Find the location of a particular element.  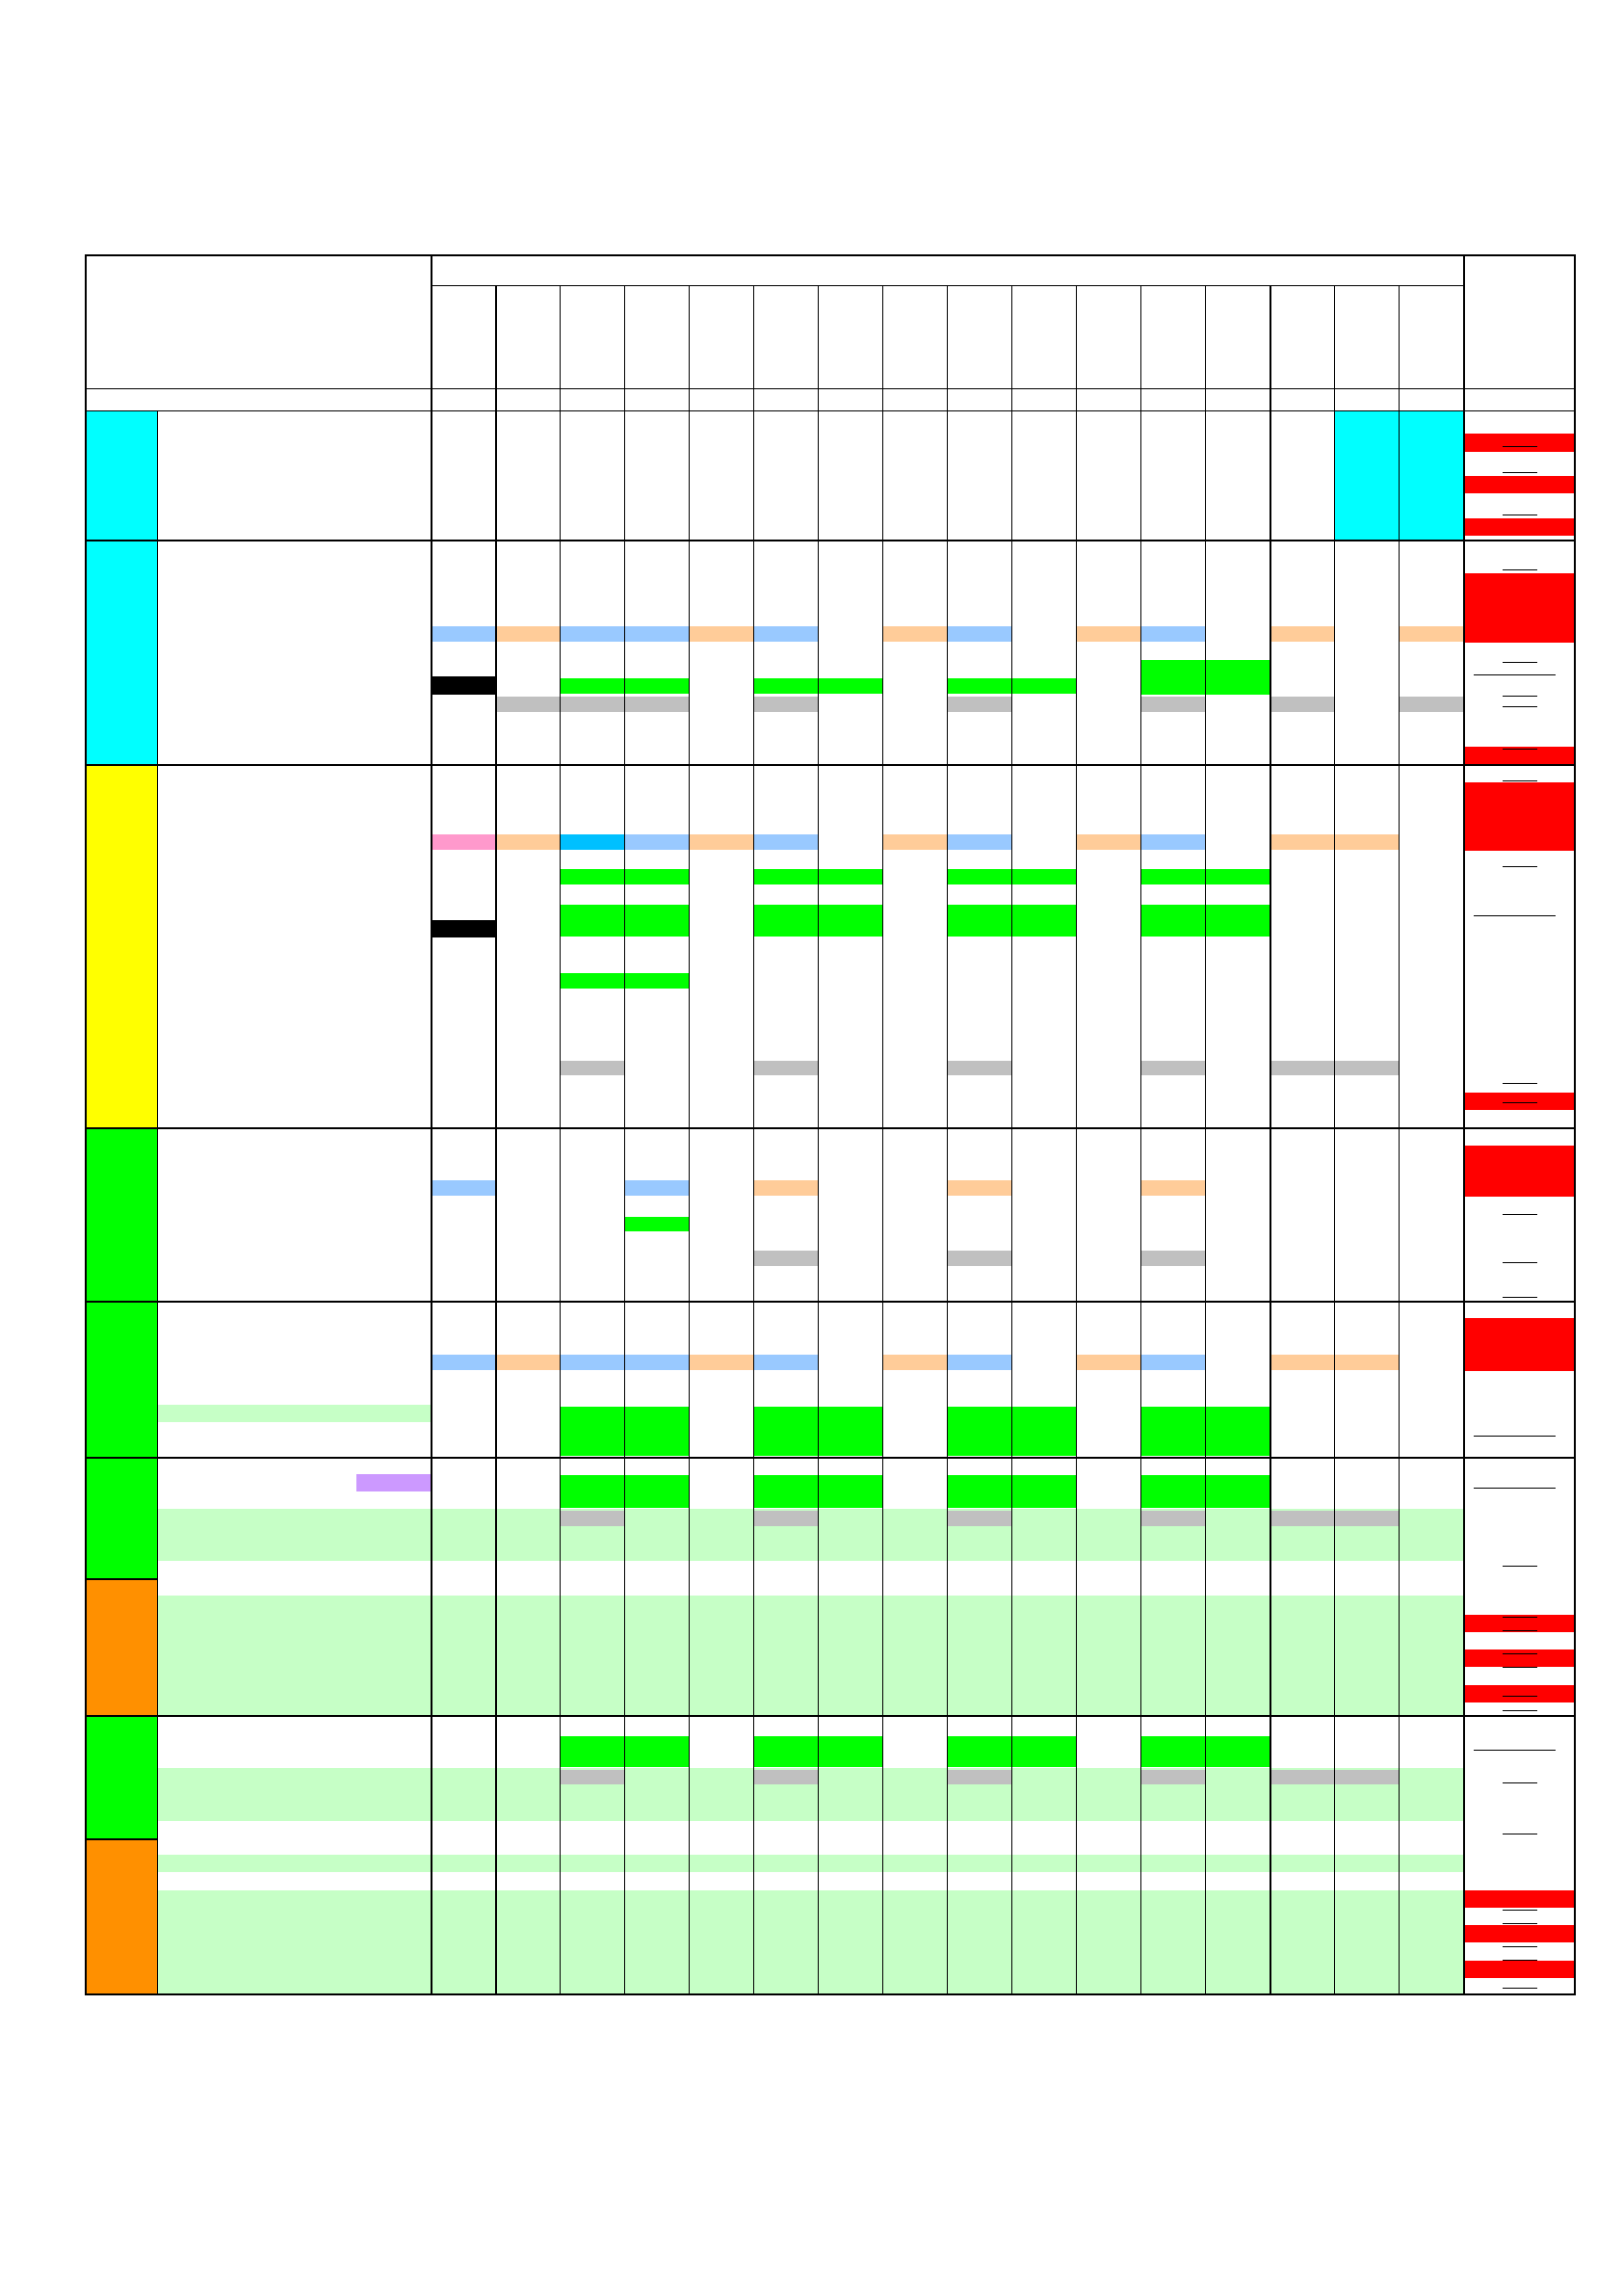

header-divider is located at coordinates (830, 410).